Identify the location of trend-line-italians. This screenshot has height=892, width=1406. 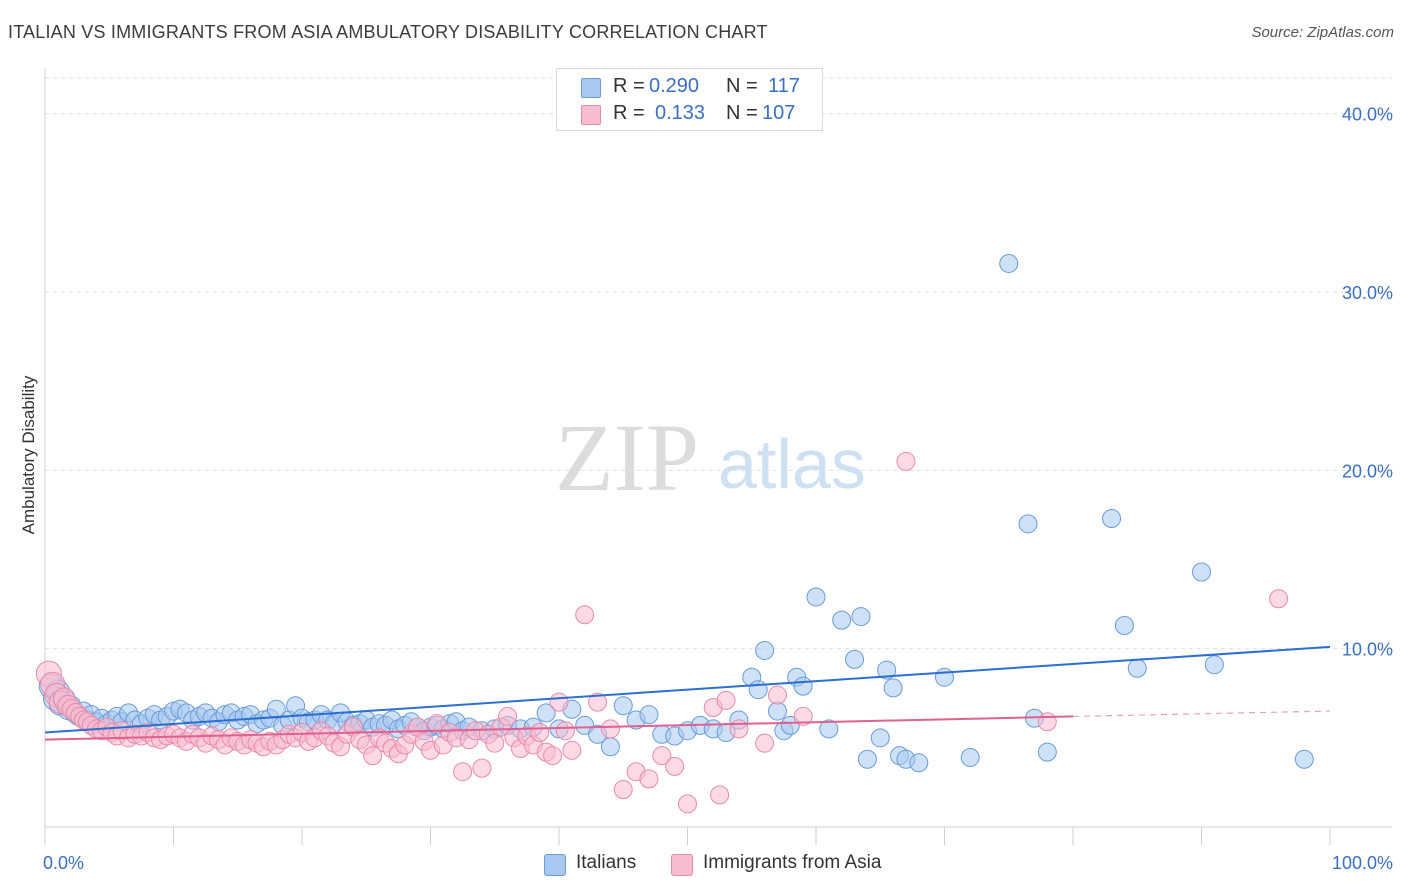
(687, 689).